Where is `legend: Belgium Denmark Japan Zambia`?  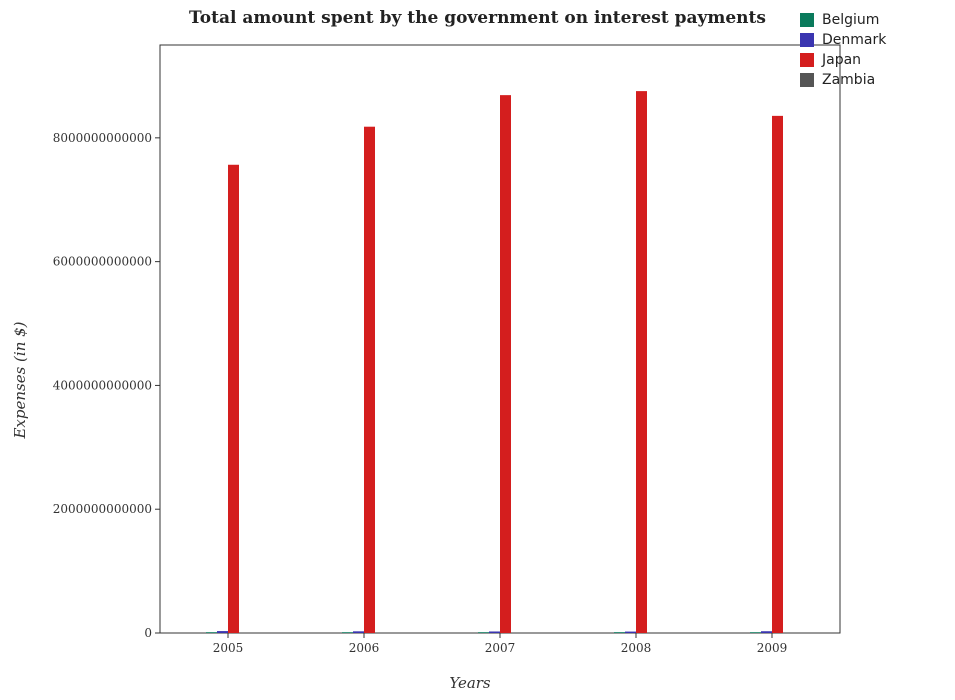
legend: Belgium Denmark Japan Zambia is located at coordinates (843, 50).